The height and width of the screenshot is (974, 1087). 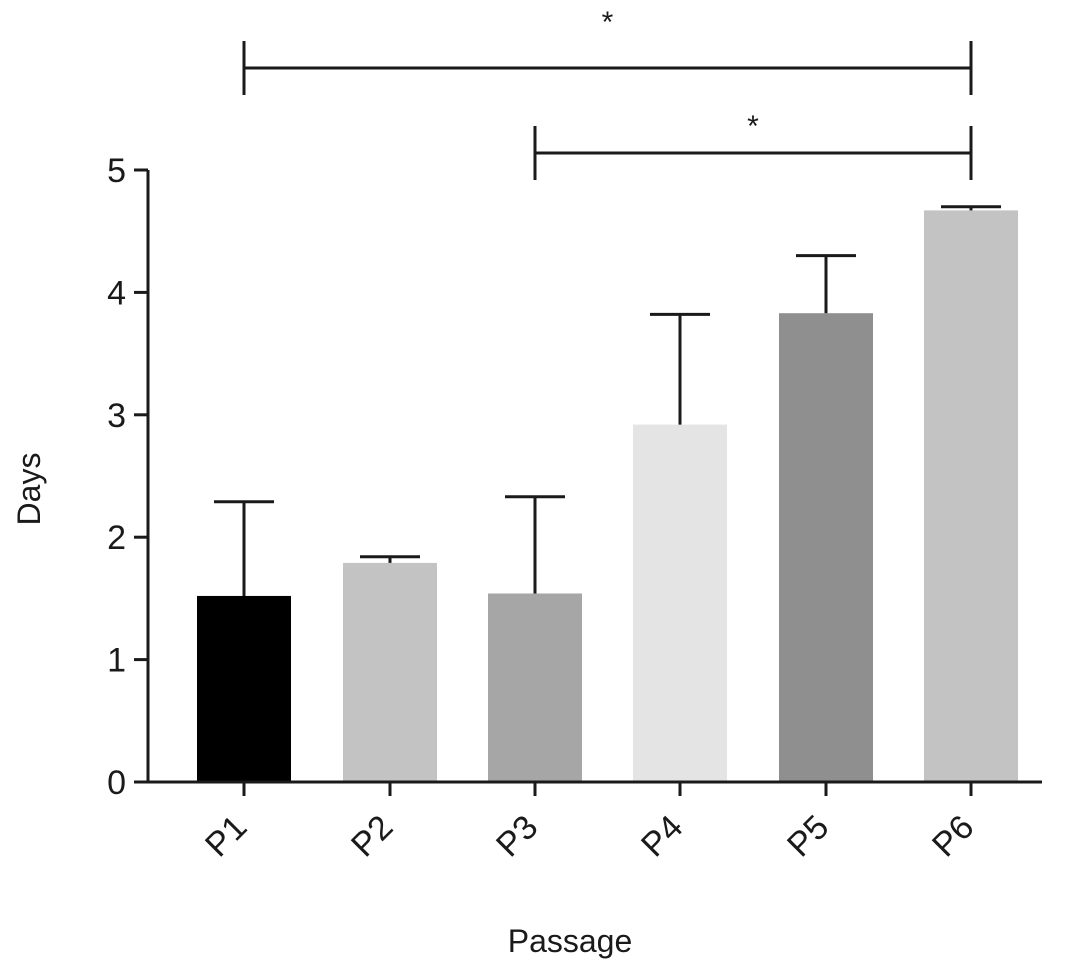 What do you see at coordinates (244, 548) in the screenshot?
I see `error-bar-P1` at bounding box center [244, 548].